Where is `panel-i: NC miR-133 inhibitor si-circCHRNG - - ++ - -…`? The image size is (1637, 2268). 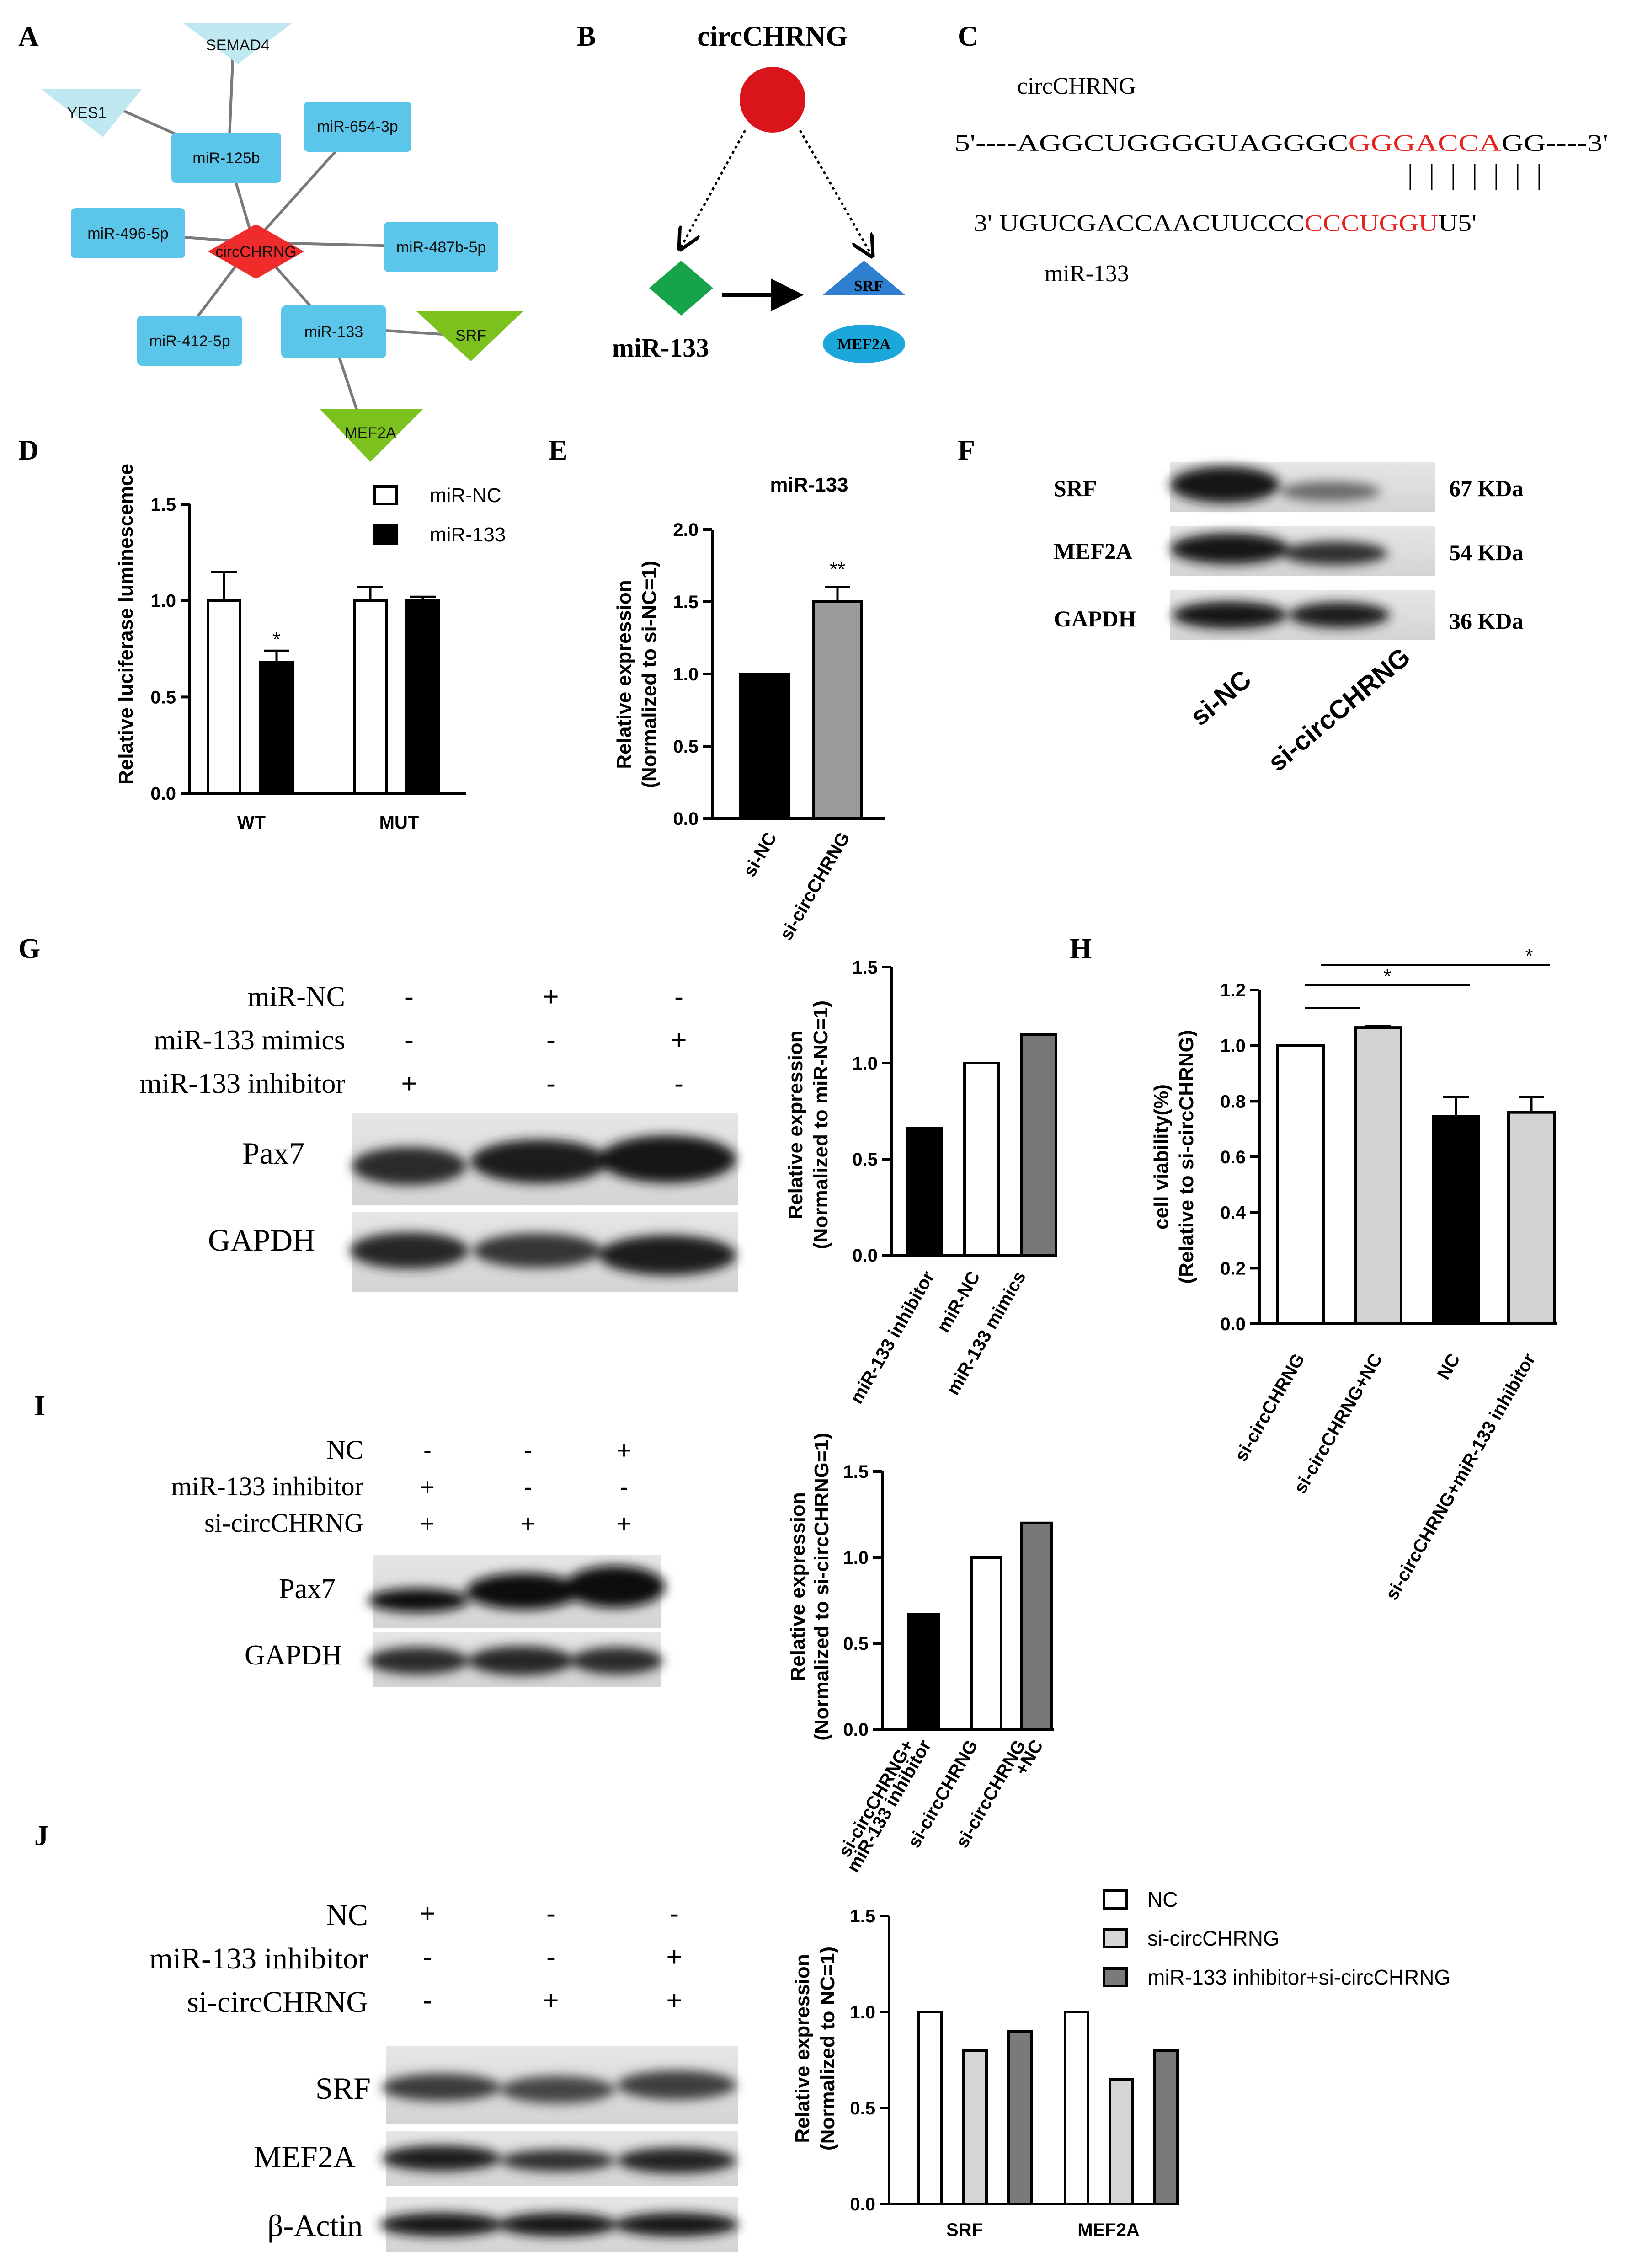
panel-i: NC miR-133 inhibitor si-circCHRNG - - ++ - -… is located at coordinates (612, 1654).